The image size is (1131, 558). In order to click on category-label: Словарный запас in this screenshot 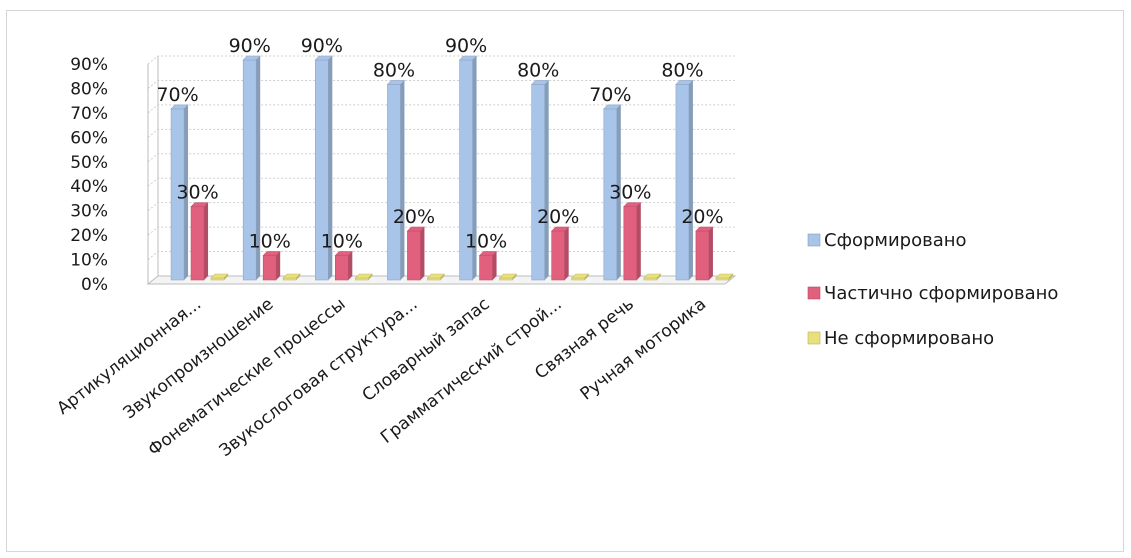, I will do `click(426, 350)`.